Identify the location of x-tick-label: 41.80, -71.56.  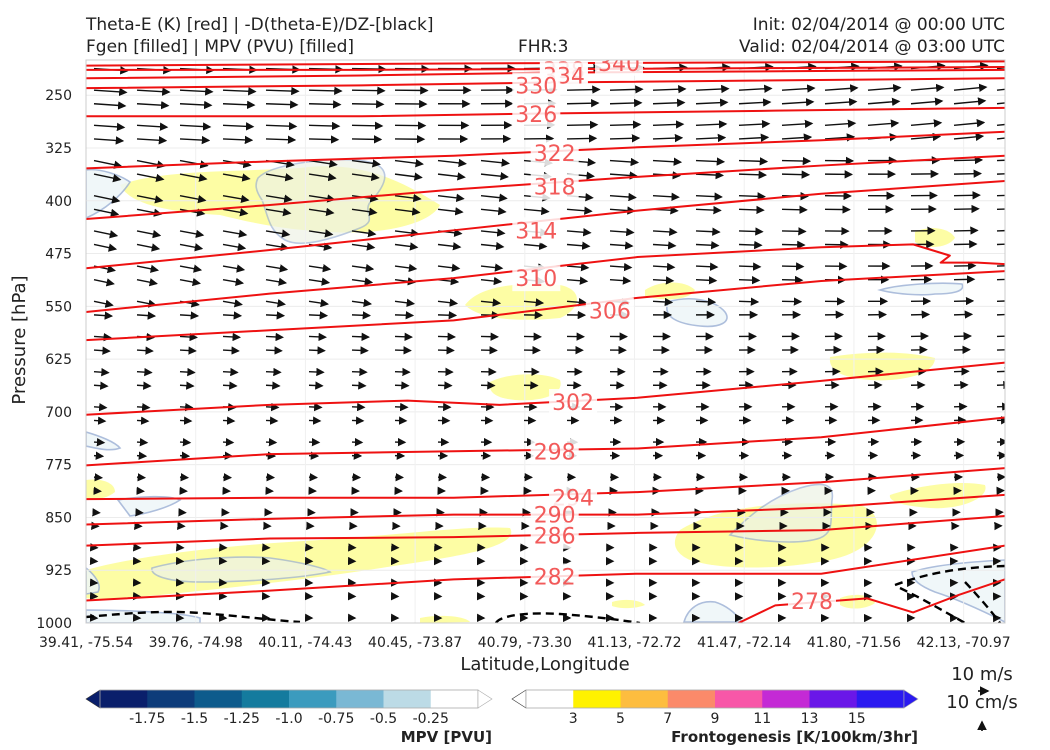
(854, 643).